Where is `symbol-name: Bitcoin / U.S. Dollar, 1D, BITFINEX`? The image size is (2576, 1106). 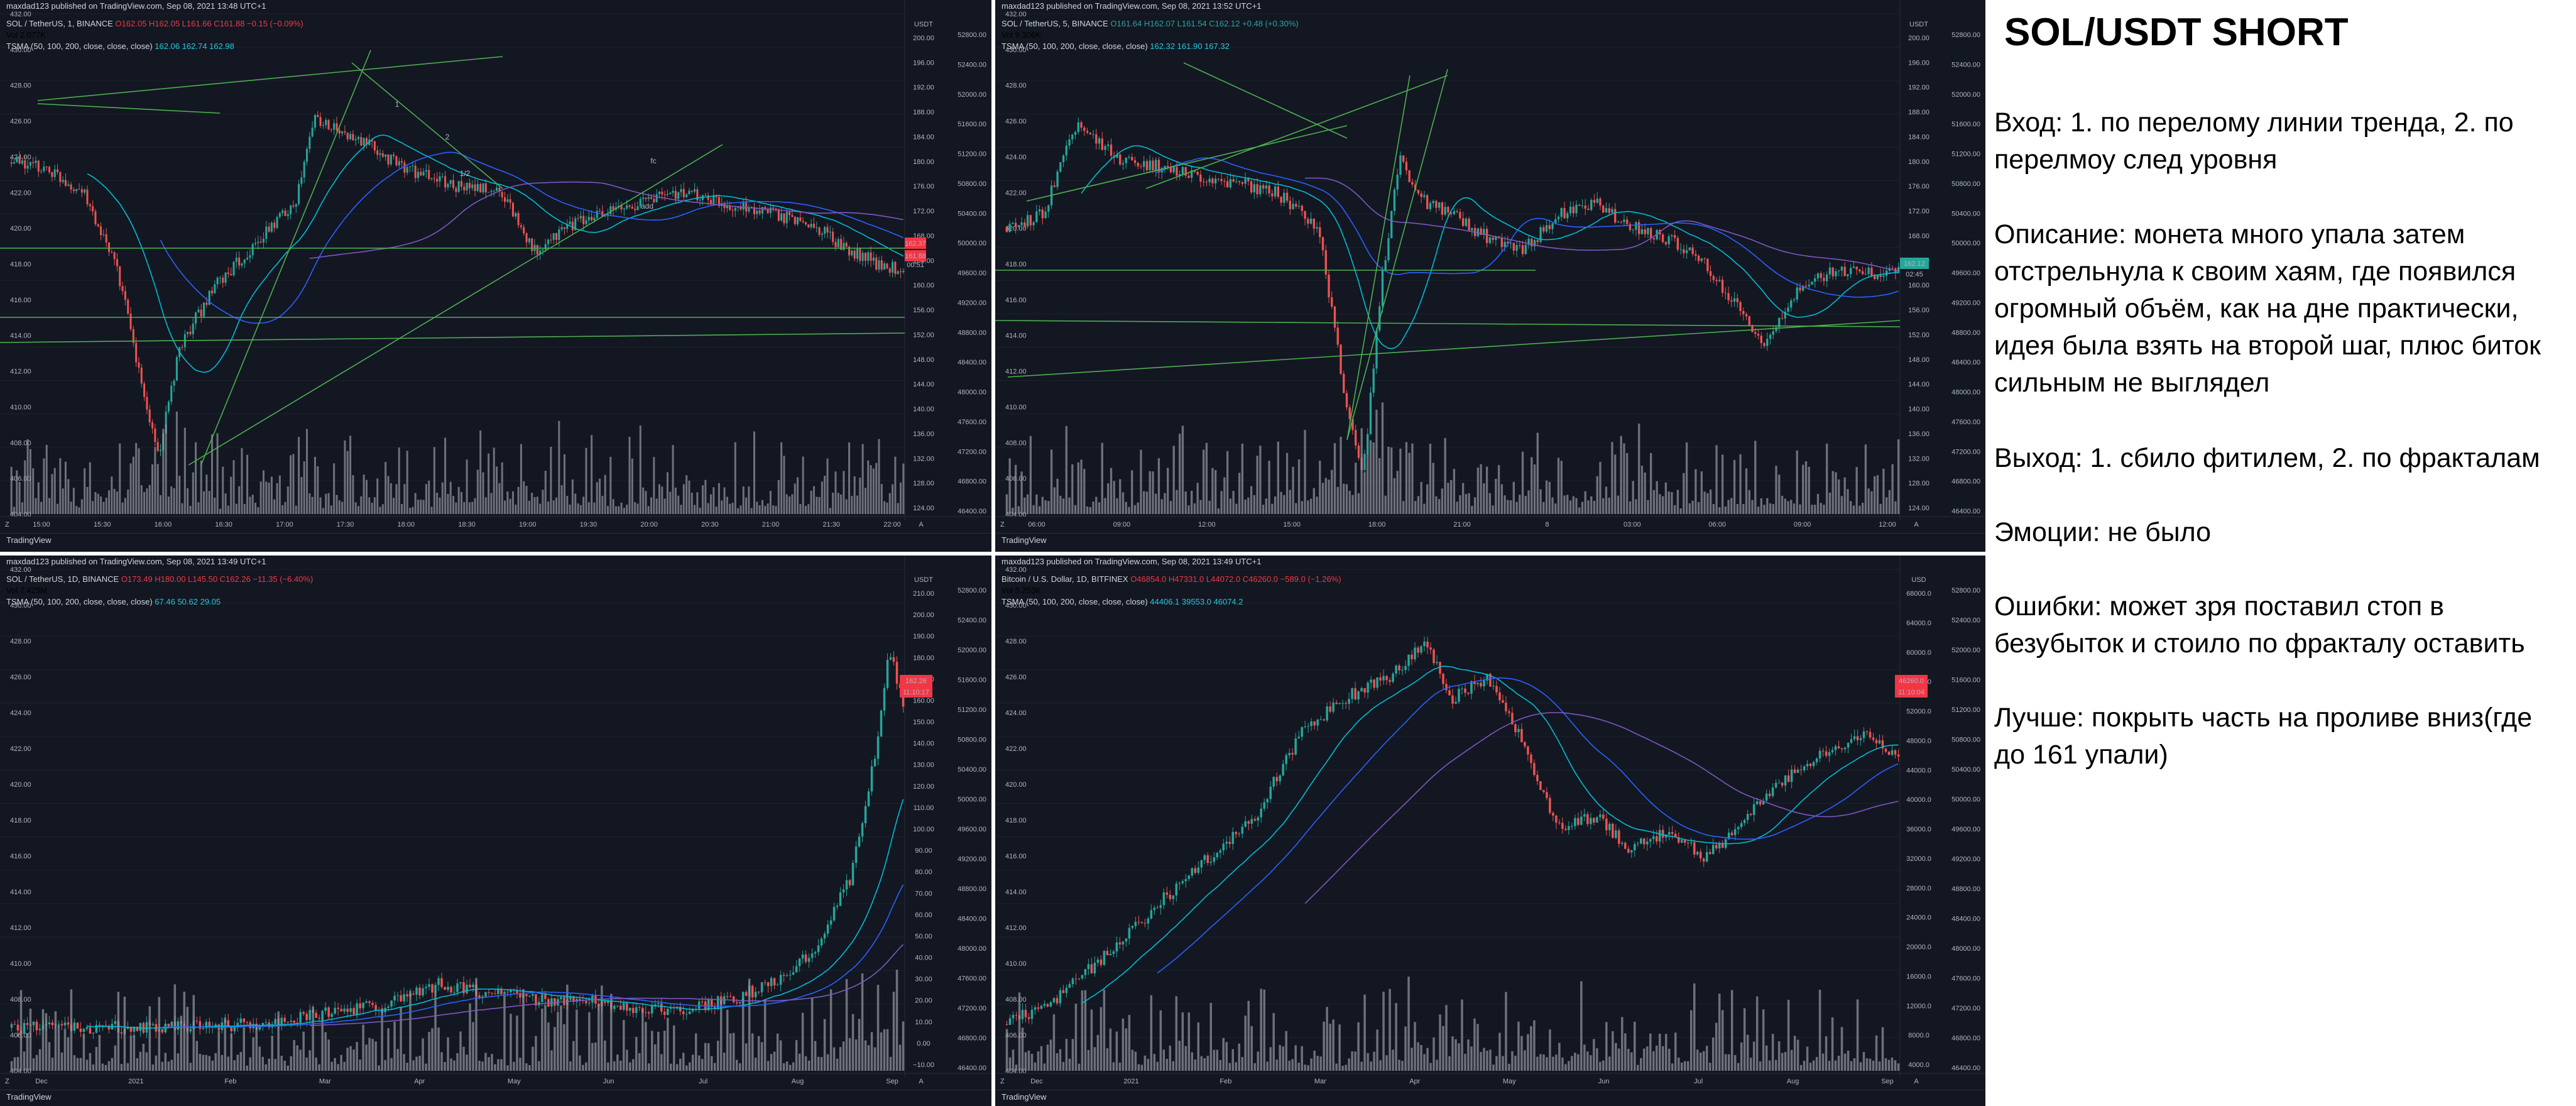
symbol-name: Bitcoin / U.S. Dollar, 1D, BITFINEX is located at coordinates (1064, 579).